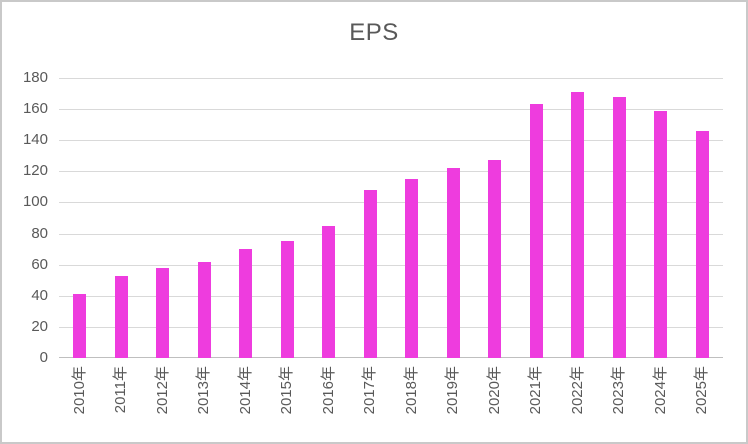 The image size is (748, 444). Describe the element at coordinates (35, 171) in the screenshot. I see `y-tick-label: 120` at that location.